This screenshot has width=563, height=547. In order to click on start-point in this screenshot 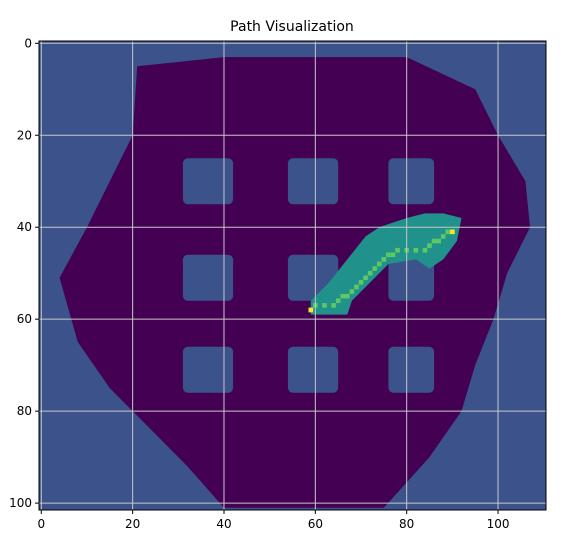, I will do `click(311, 310)`.